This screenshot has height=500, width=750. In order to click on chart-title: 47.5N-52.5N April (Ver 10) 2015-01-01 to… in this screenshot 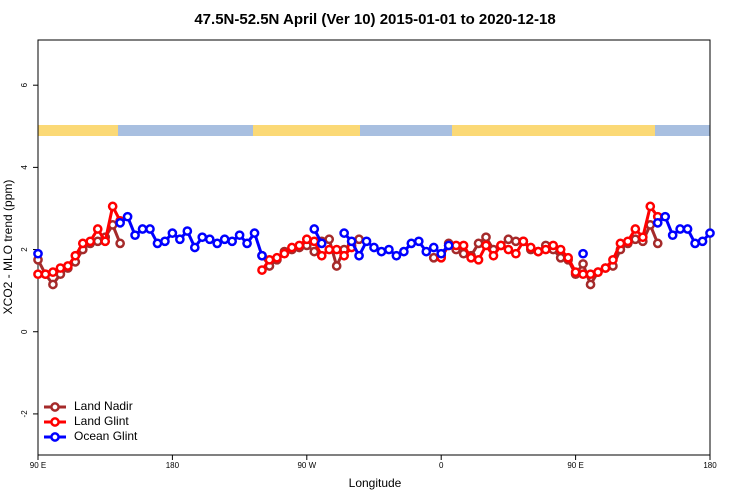, I will do `click(374, 19)`.